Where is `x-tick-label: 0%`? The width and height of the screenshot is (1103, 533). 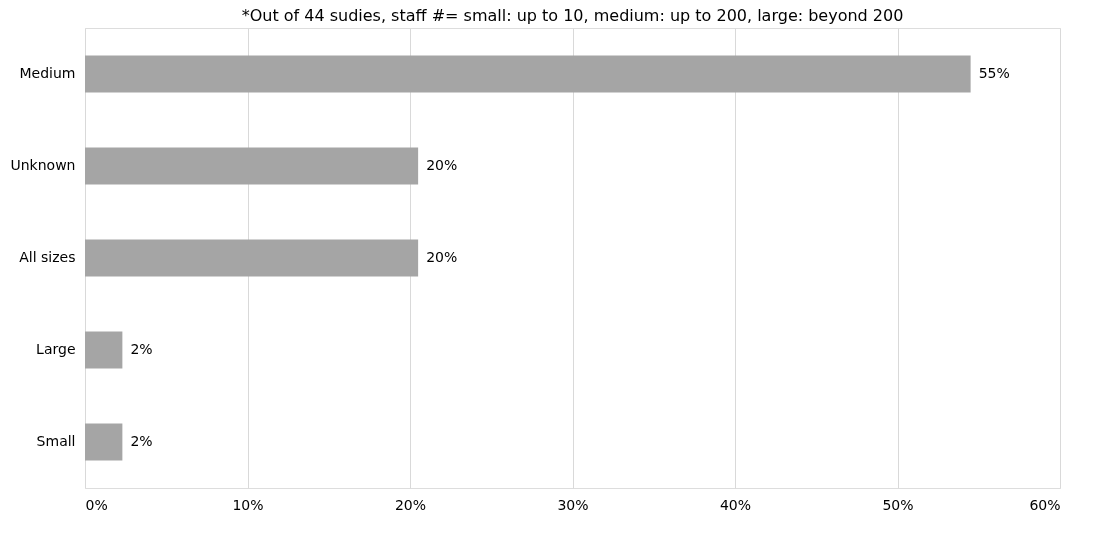 x-tick-label: 0% is located at coordinates (96, 504).